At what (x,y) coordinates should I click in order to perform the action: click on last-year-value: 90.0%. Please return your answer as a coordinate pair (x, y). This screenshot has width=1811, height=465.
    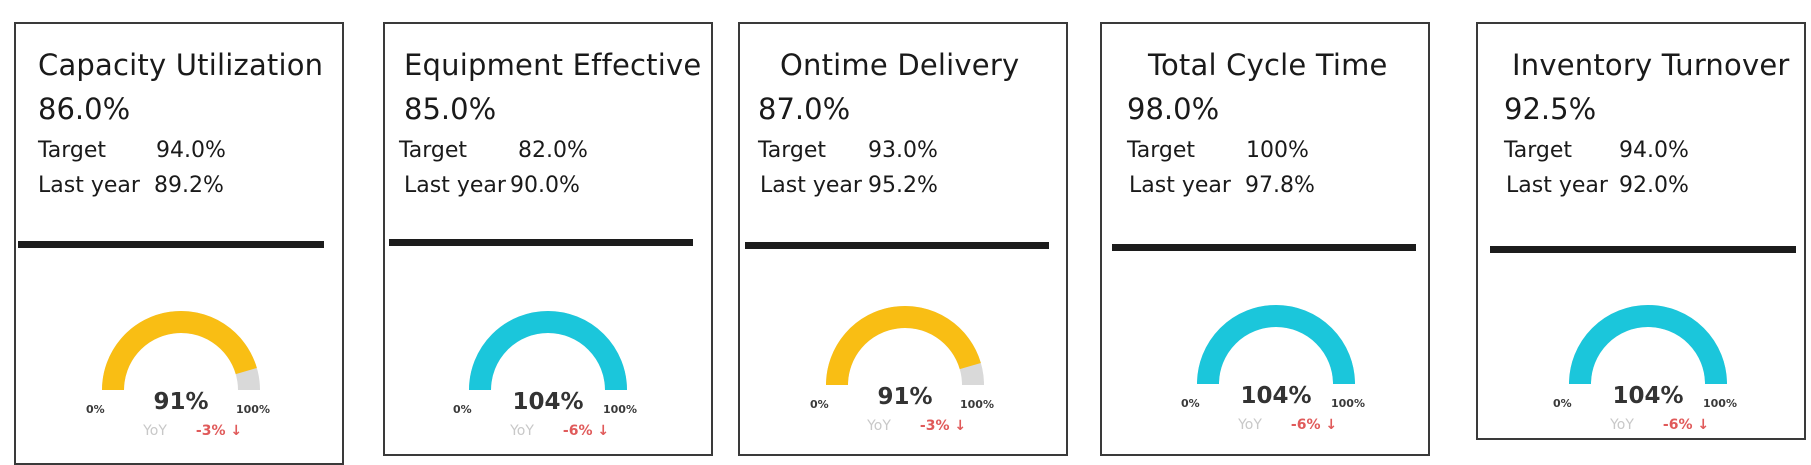
    Looking at the image, I should click on (545, 185).